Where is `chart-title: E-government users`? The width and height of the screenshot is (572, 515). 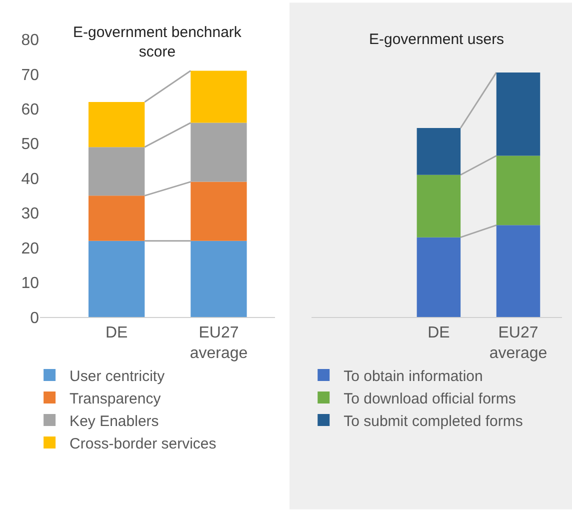 chart-title: E-government users is located at coordinates (436, 39).